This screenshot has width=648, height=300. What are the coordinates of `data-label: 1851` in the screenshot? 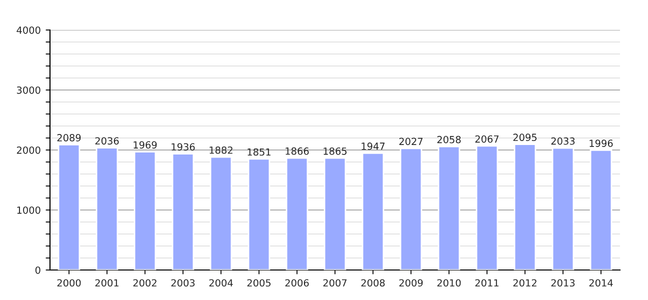 It's located at (259, 152).